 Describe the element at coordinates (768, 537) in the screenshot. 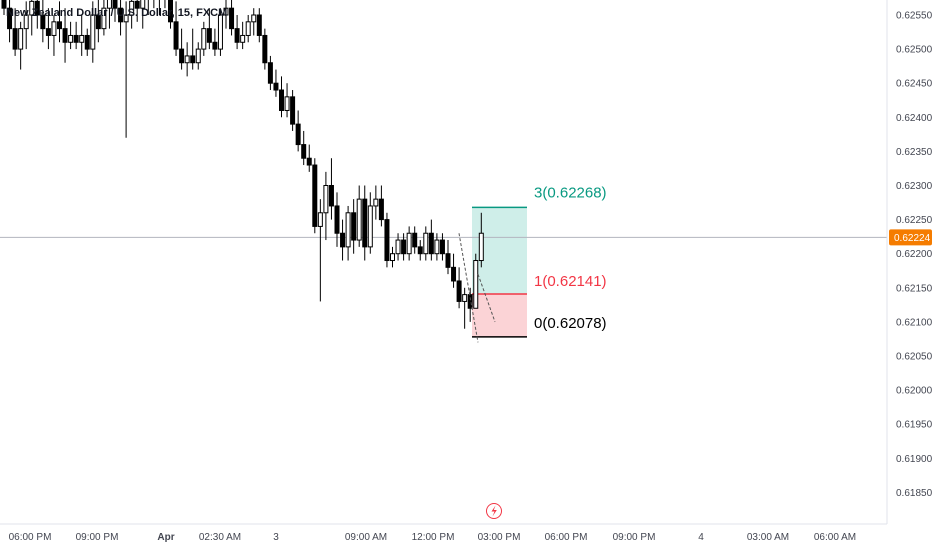

I see `time-tick-label: 03:00 AM` at that location.